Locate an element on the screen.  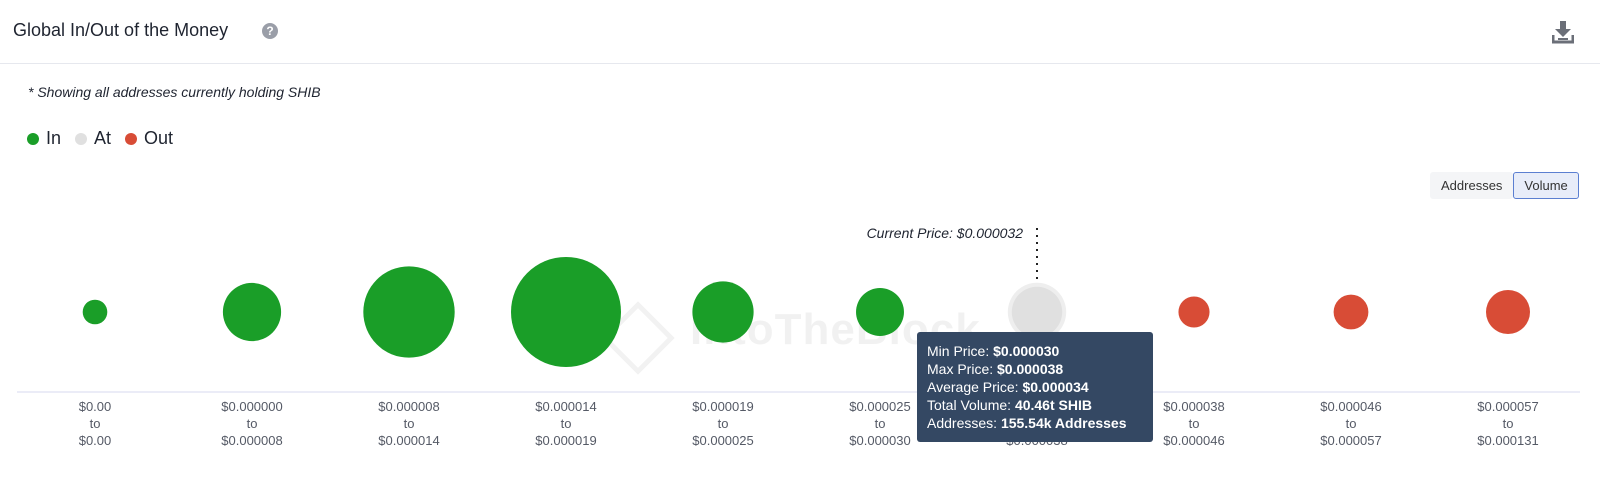
addresses-toggle-button: Addresses is located at coordinates (1472, 185).